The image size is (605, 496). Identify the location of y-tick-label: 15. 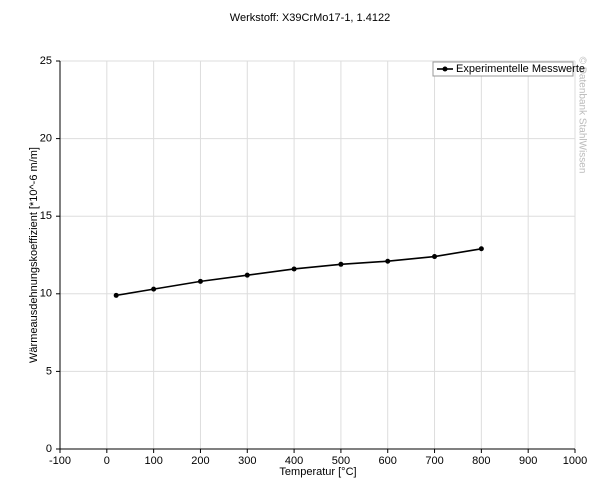
(46, 216).